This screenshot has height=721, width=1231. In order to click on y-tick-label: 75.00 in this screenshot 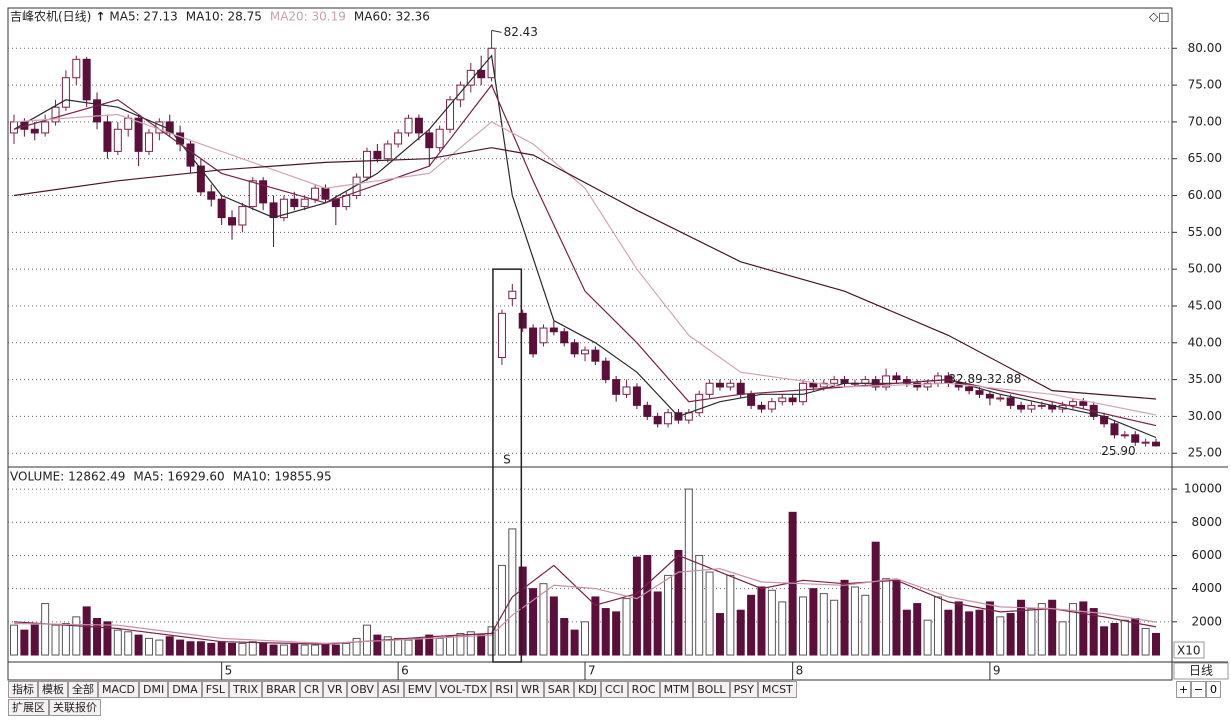, I will do `click(1205, 85)`.